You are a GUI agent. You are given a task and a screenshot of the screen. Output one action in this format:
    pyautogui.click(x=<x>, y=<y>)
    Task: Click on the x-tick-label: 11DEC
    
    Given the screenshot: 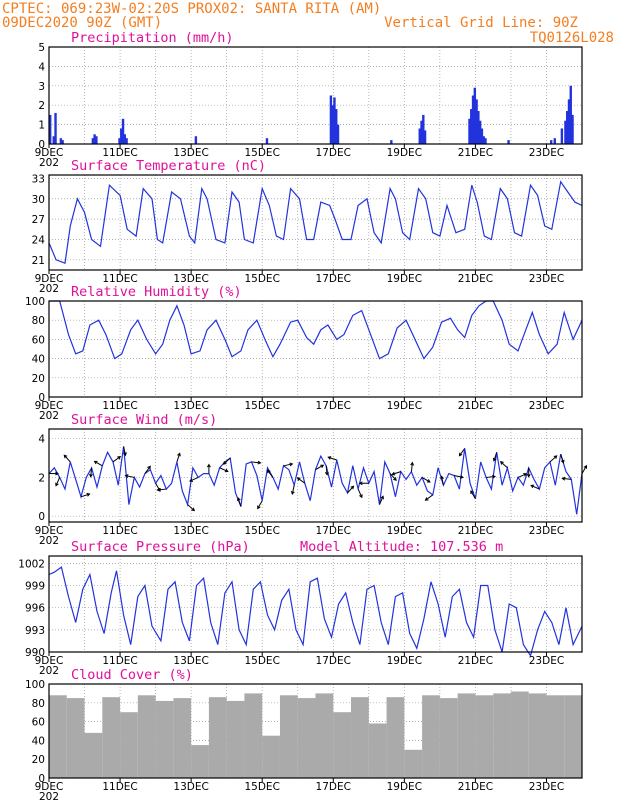 What is the action you would take?
    pyautogui.click(x=119, y=787)
    